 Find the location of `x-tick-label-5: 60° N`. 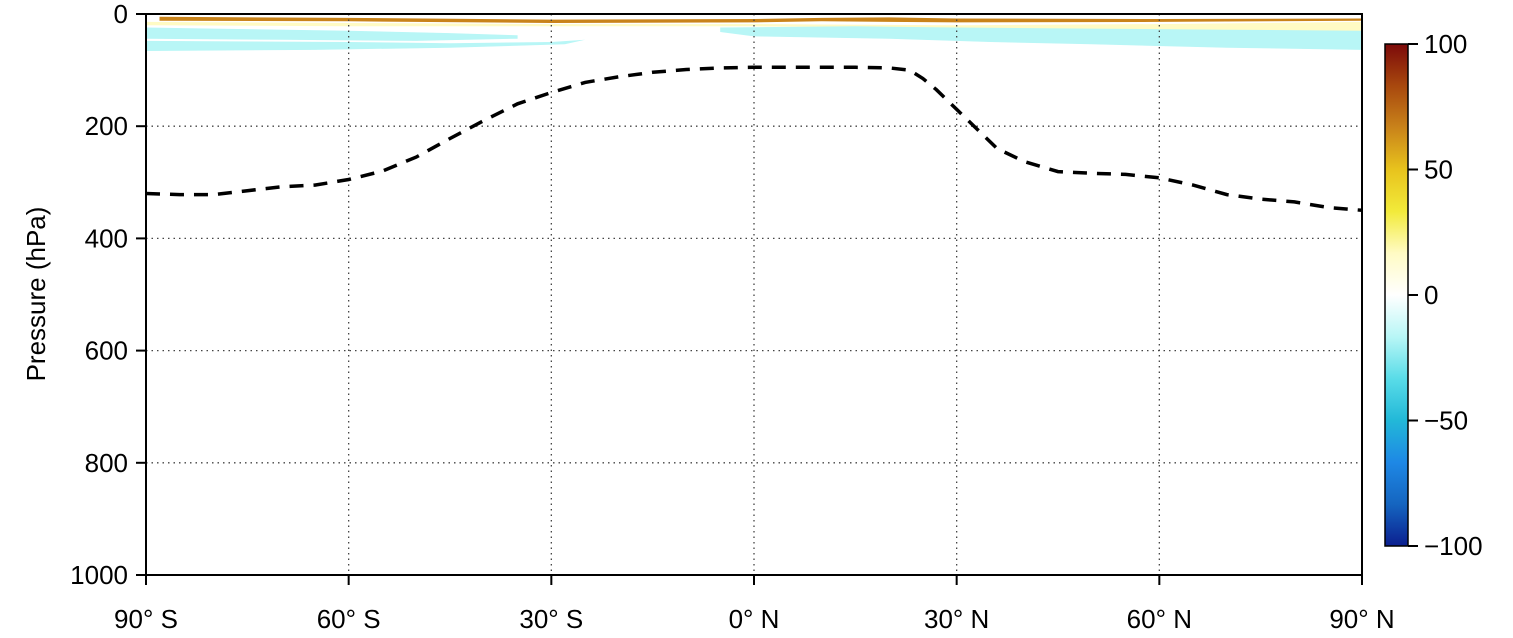

x-tick-label-5: 60° N is located at coordinates (1159, 619).